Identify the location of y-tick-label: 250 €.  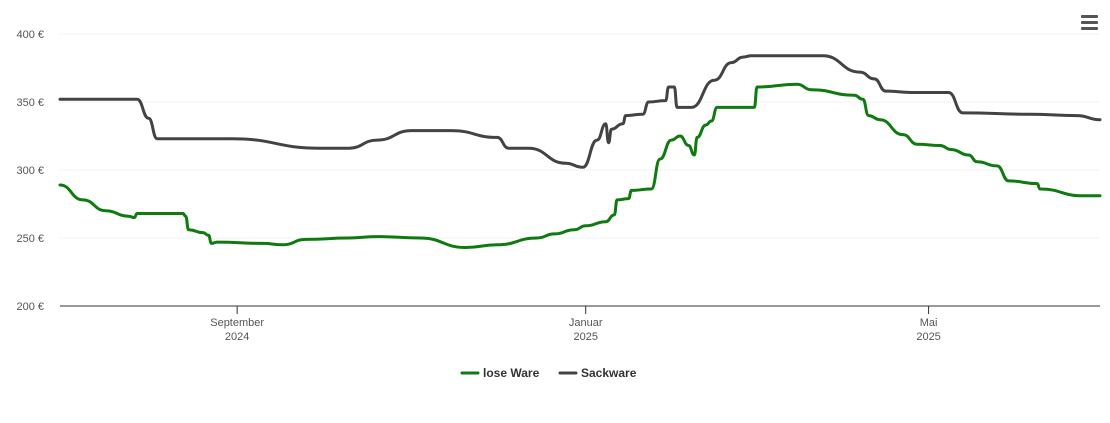
(30, 239).